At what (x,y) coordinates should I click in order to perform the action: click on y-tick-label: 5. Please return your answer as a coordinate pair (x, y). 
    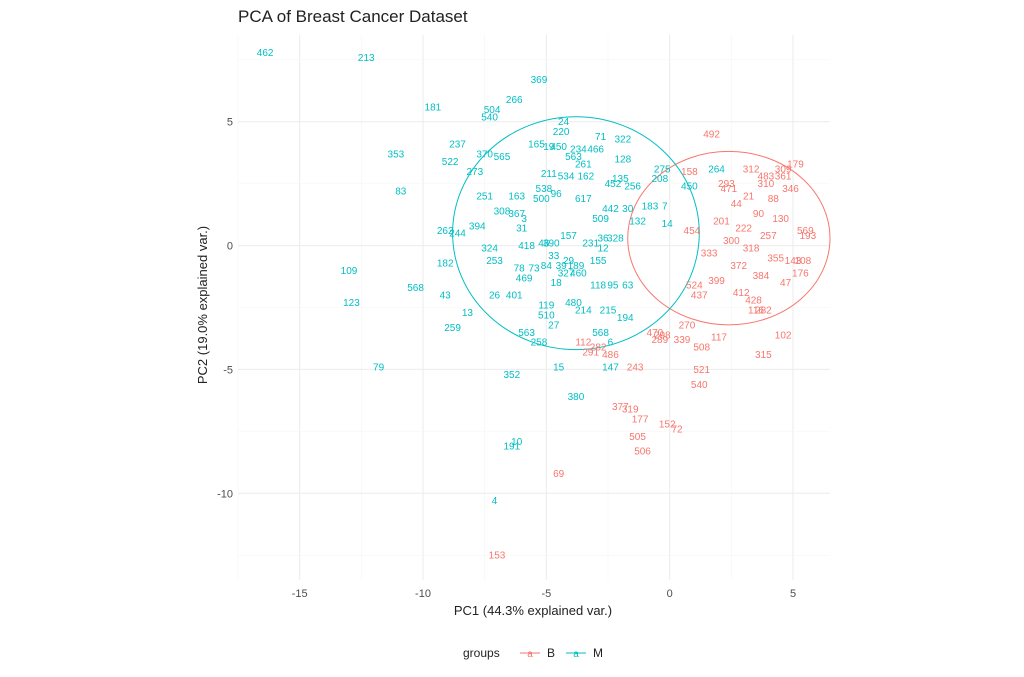
    Looking at the image, I should click on (230, 123).